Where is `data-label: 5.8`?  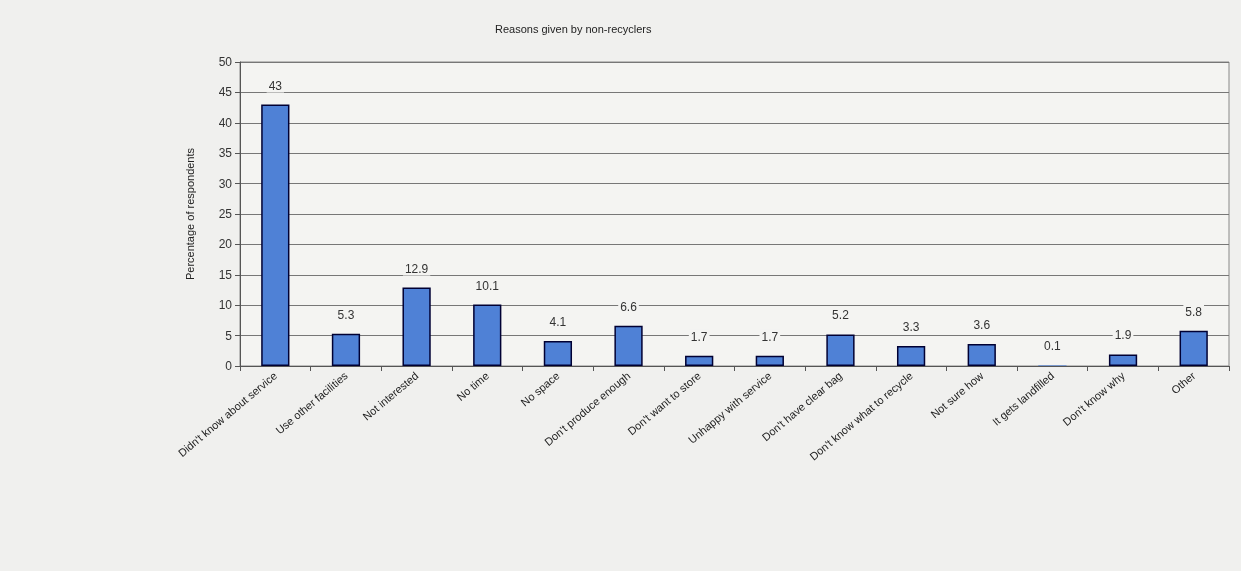
data-label: 5.8 is located at coordinates (1194, 311).